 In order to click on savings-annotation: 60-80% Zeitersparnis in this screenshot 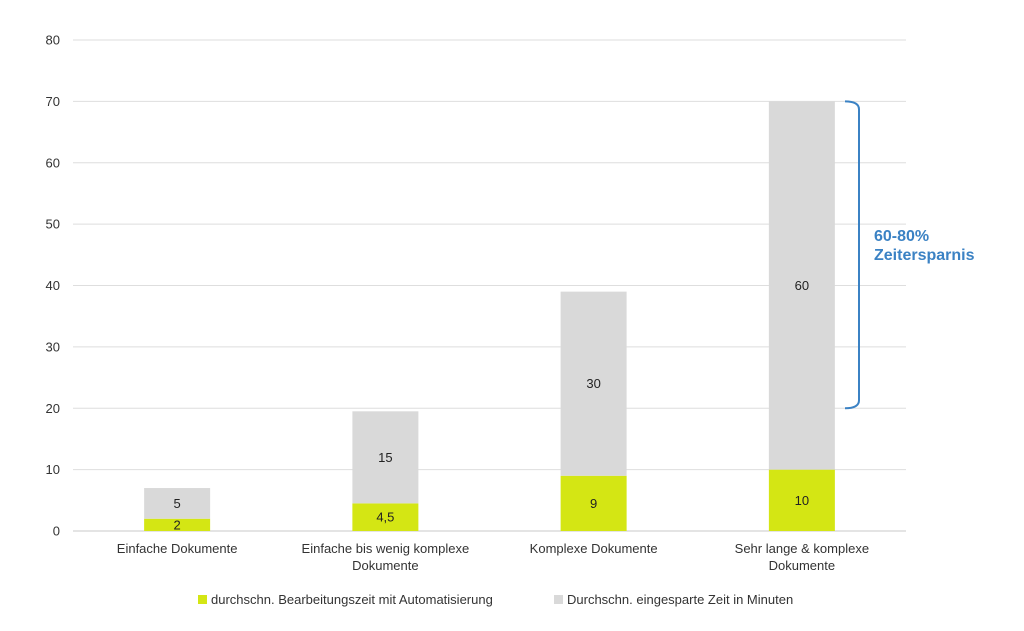, I will do `click(909, 255)`.